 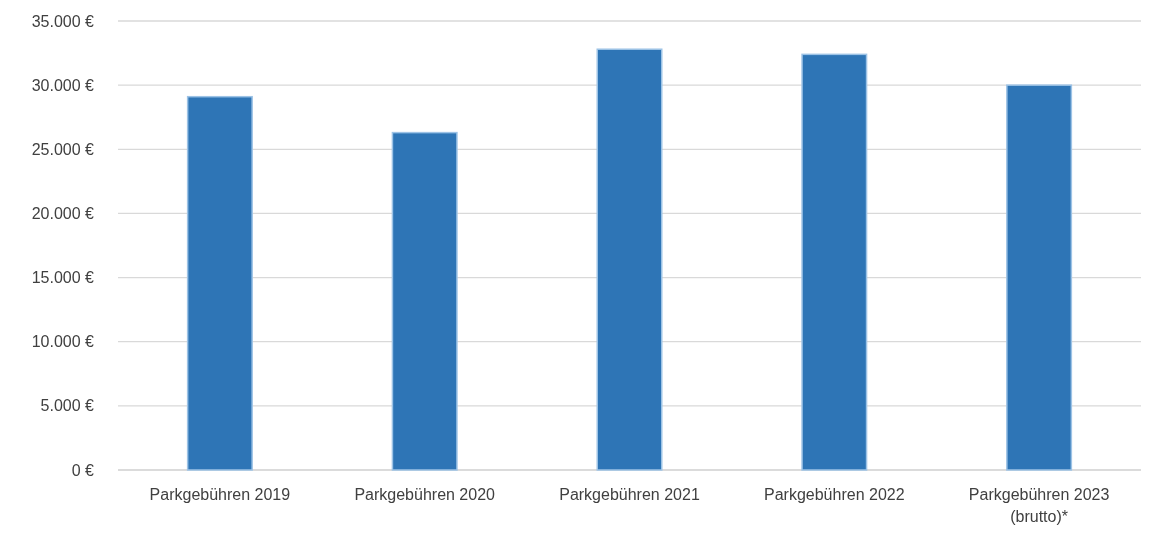 I want to click on y-tick-label: 35.000 €, so click(x=63, y=21).